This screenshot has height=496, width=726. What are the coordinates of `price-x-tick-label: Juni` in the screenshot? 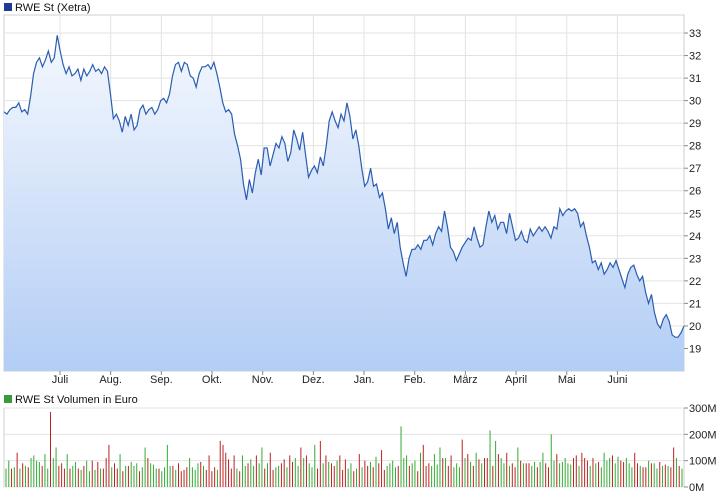 It's located at (617, 380).